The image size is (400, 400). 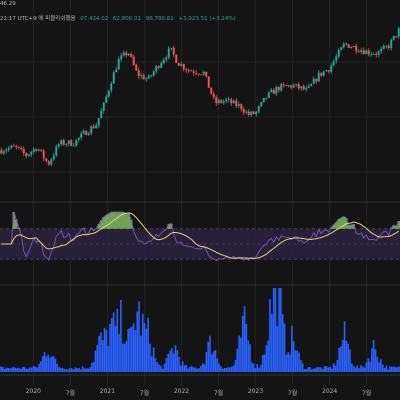 What do you see at coordinates (218, 393) in the screenshot?
I see `x-tick-label: 7월` at bounding box center [218, 393].